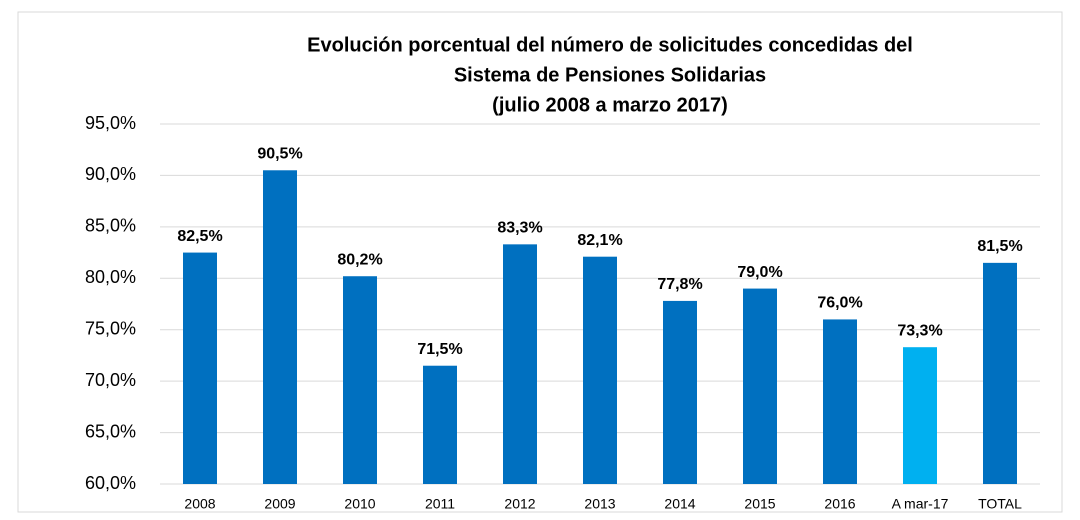 The image size is (1080, 520). I want to click on data-label: 81,5%, so click(999, 246).